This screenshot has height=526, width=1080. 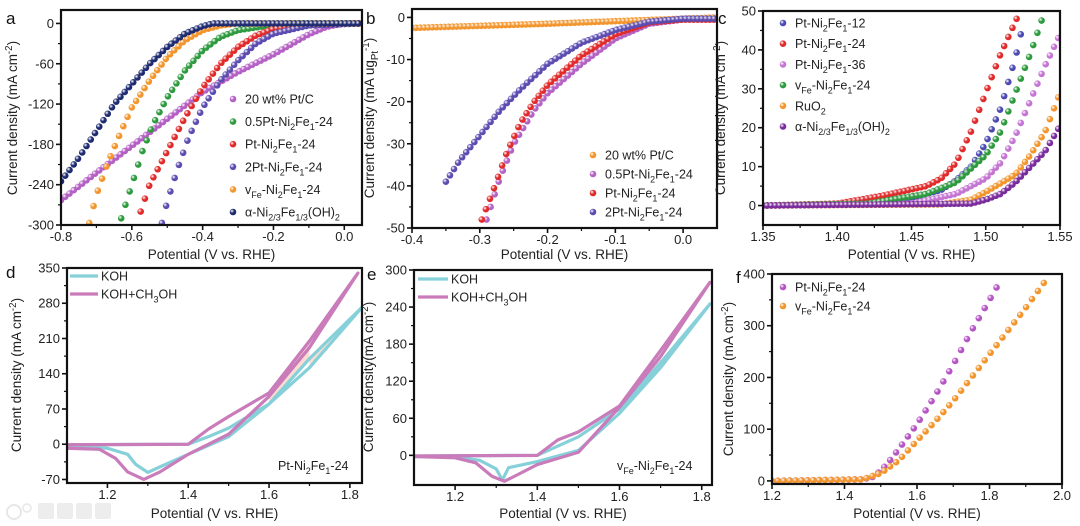 I want to click on y-tick-label: 300, so click(x=754, y=325).